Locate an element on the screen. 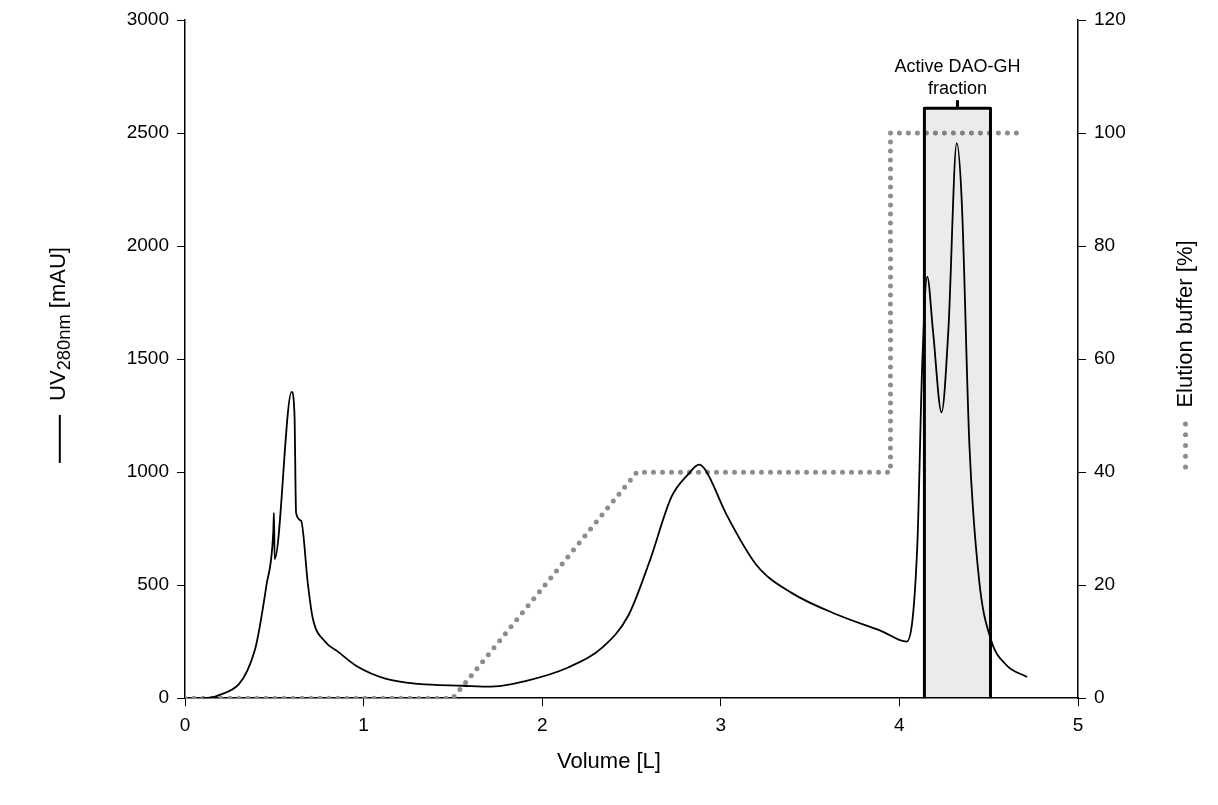 This screenshot has width=1218, height=805. x-tick-label: 1 is located at coordinates (363, 724).